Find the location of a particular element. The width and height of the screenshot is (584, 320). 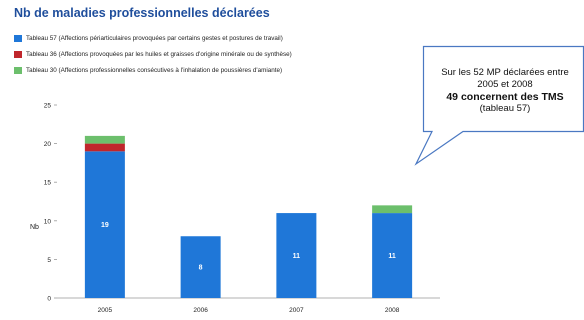

y-tick-label: 25 is located at coordinates (48, 106).